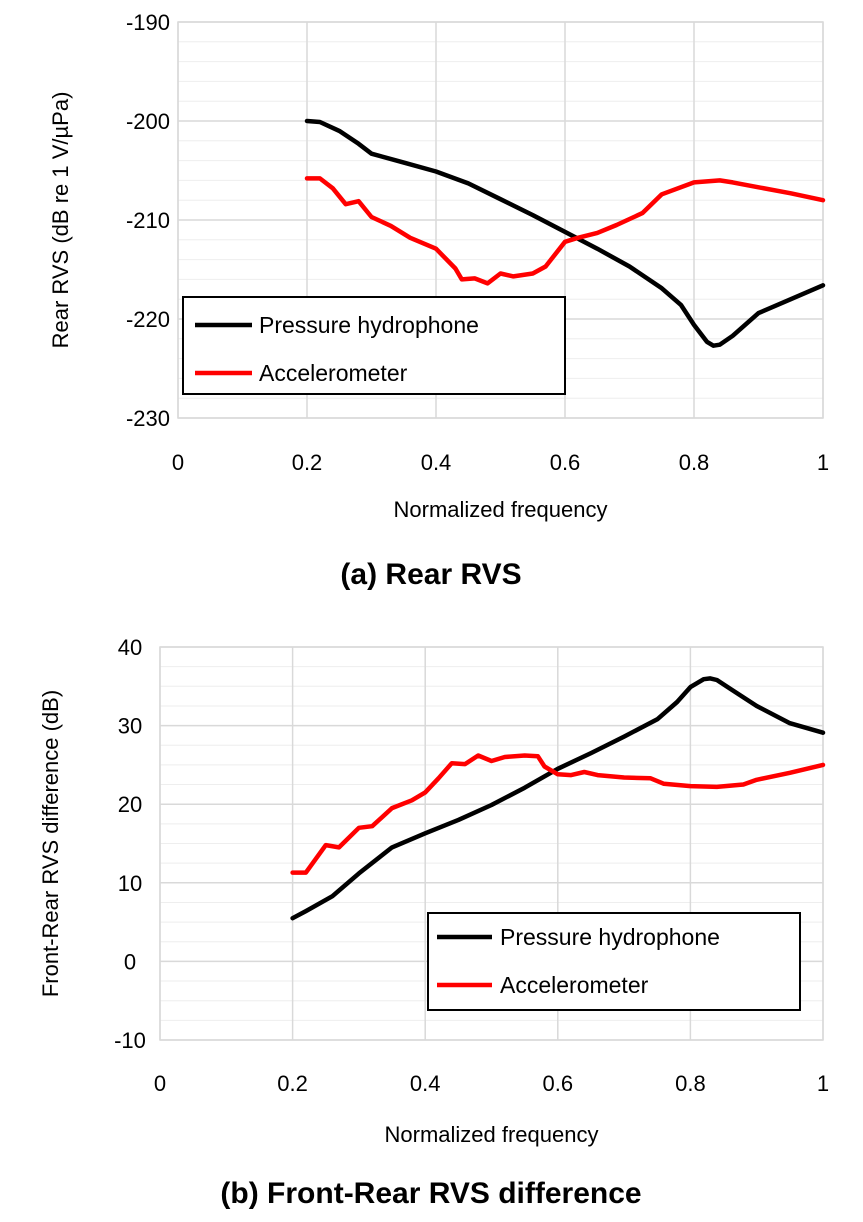 The image size is (863, 1222). I want to click on y-tick-label: -200, so click(148, 121).